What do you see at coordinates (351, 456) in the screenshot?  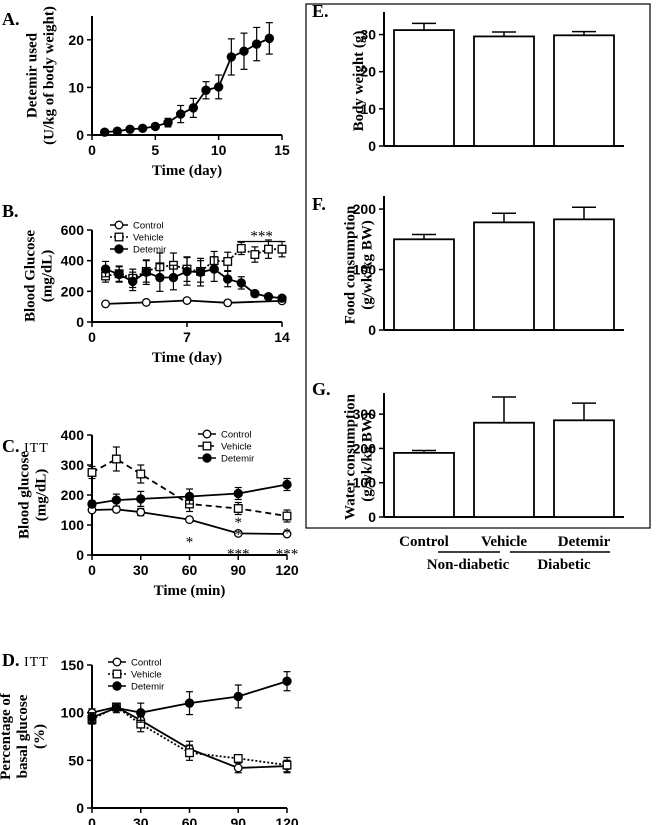 I see `y-axis-label-line: Water consumption` at bounding box center [351, 456].